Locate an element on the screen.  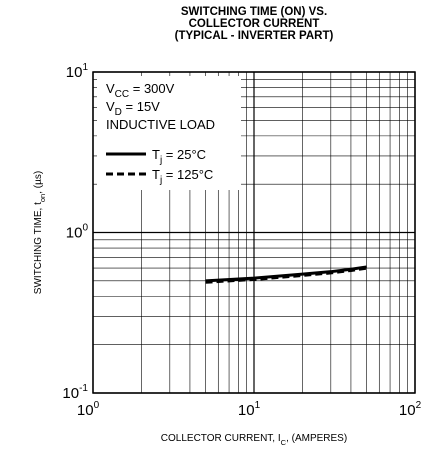
legend-box is located at coordinates (169, 133).